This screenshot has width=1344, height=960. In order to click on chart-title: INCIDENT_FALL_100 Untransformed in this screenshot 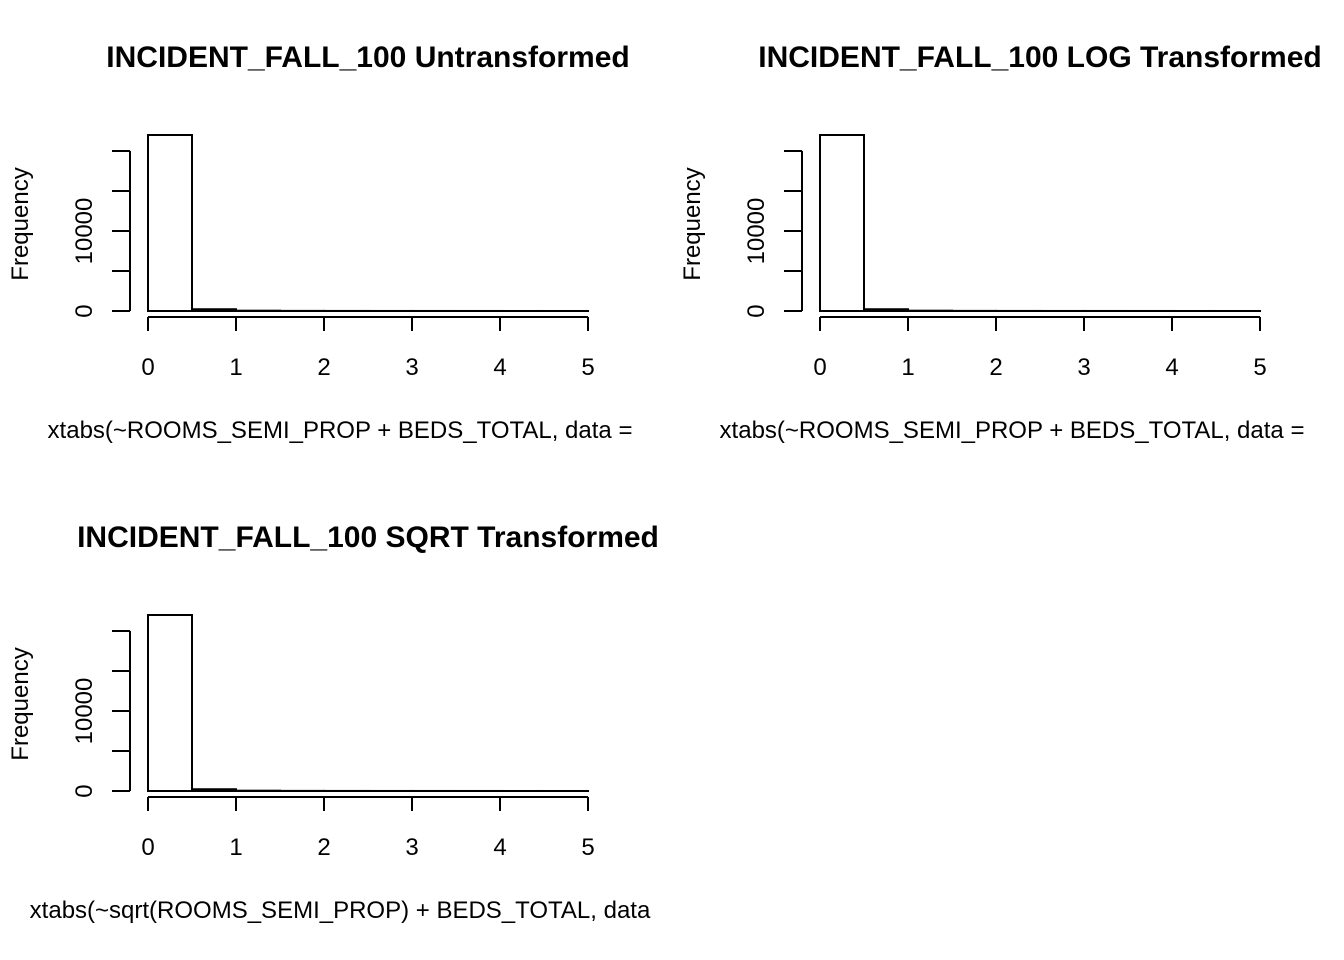, I will do `click(367, 57)`.